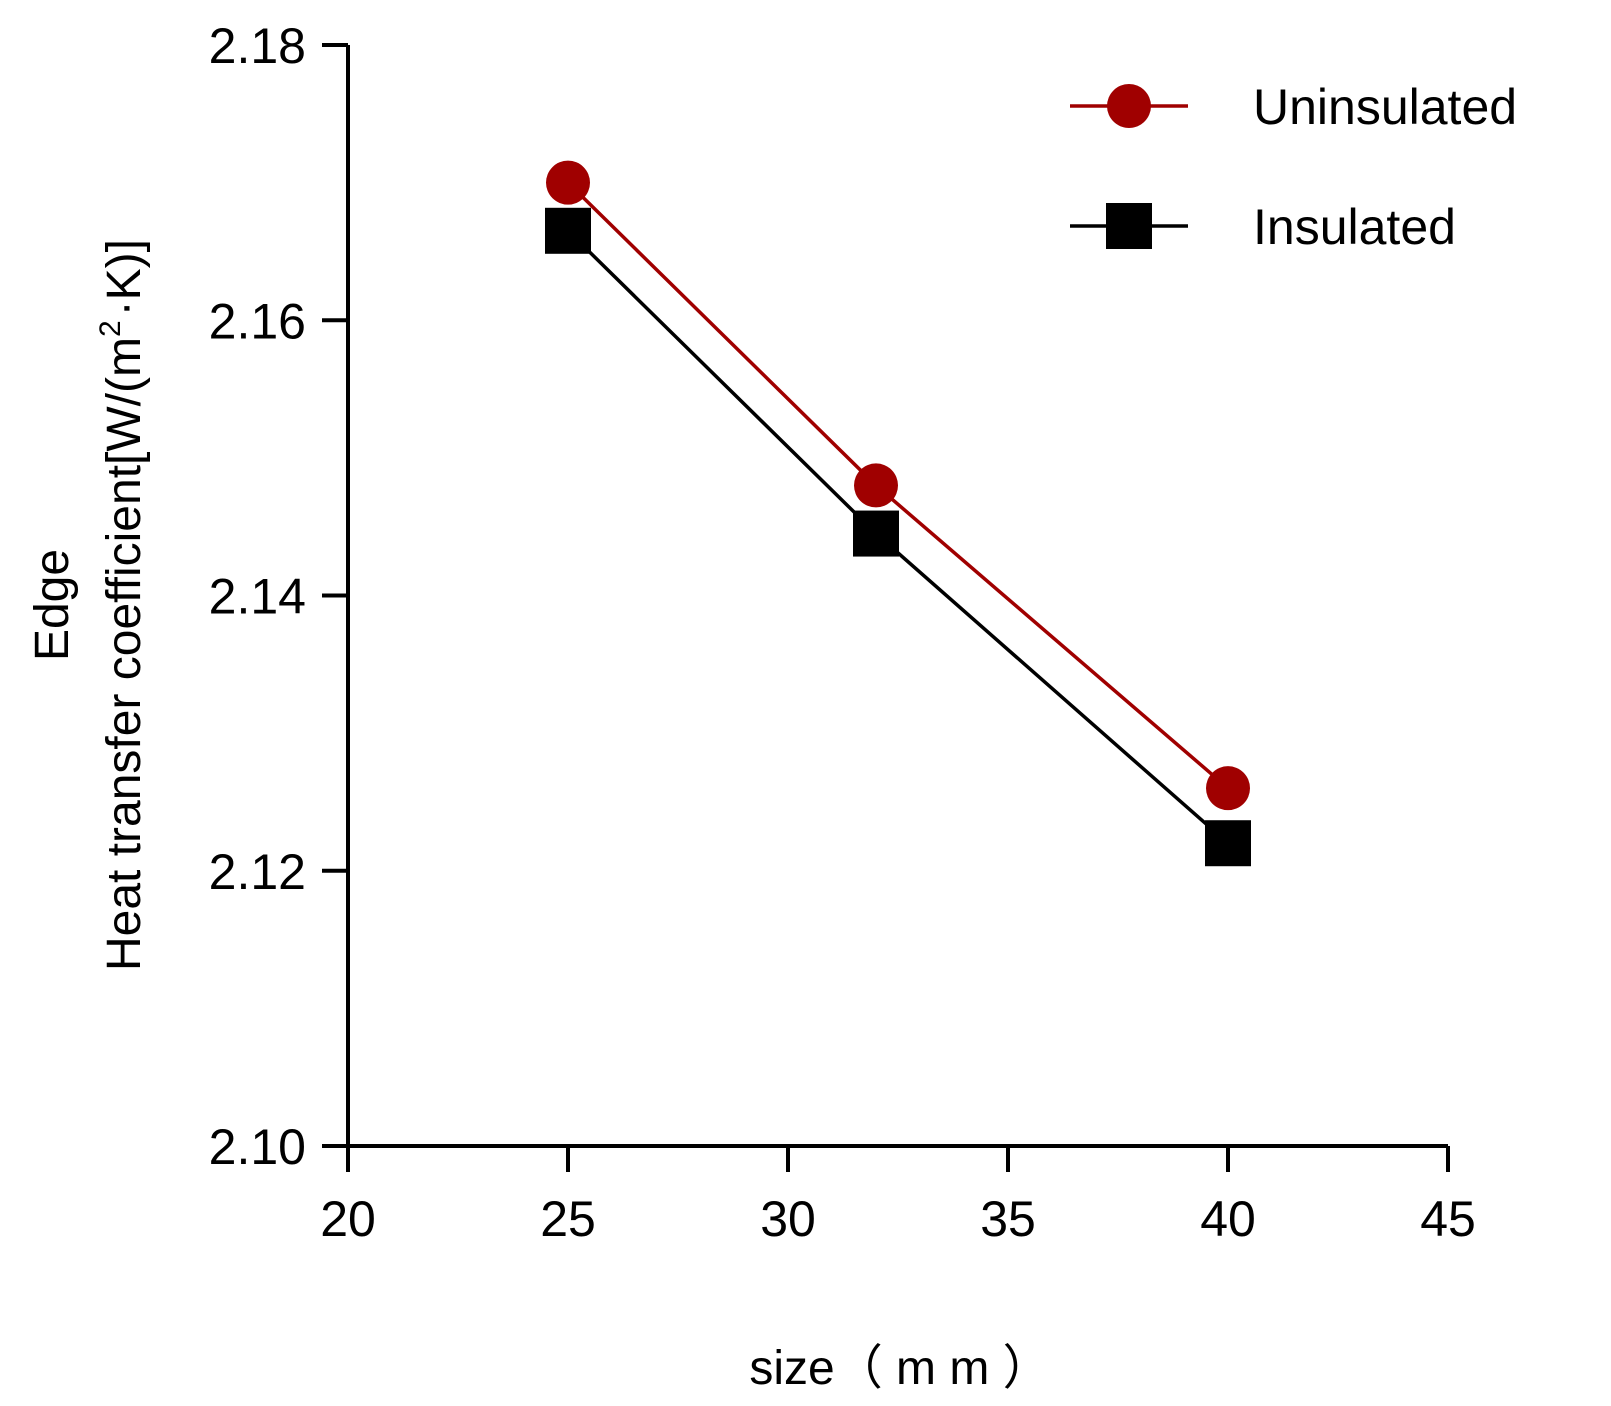  I want to click on x-tick-label: 25, so click(568, 1219).